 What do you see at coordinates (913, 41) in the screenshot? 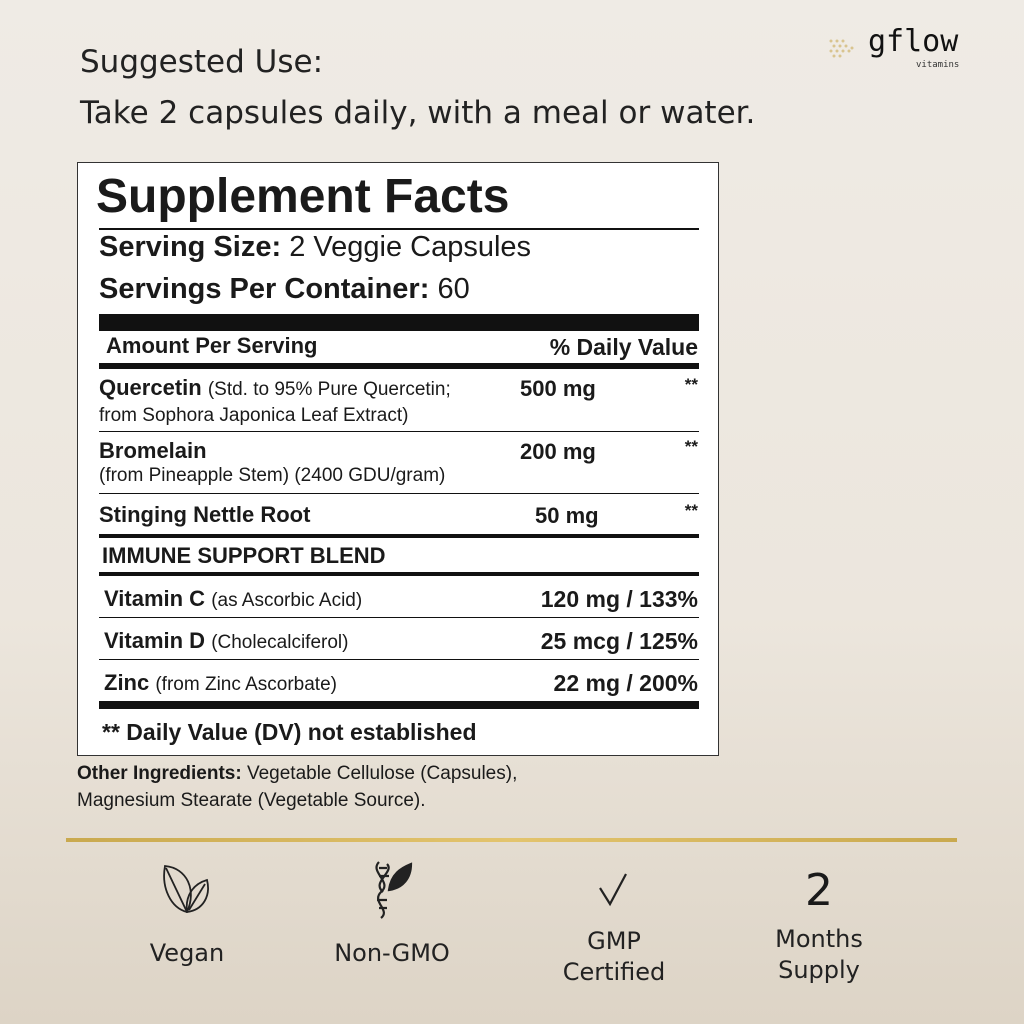
I see `logo-wordmark: gflow` at bounding box center [913, 41].